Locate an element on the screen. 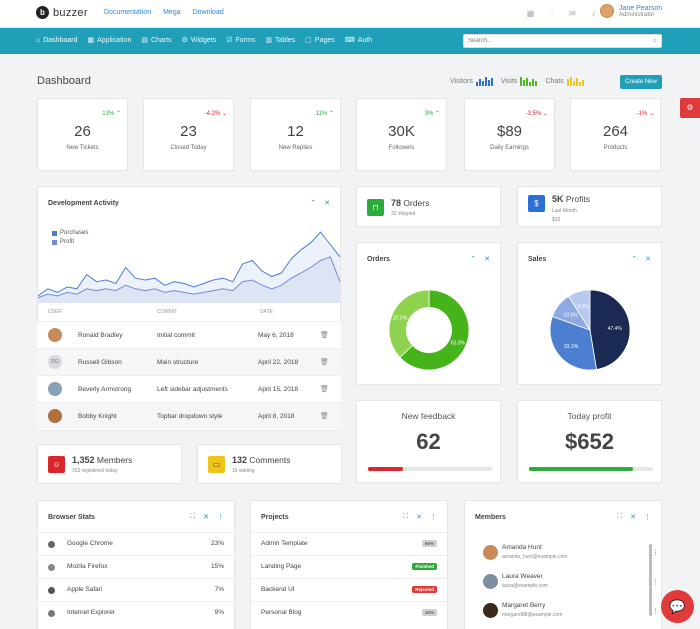  stat-change-value: -1% is located at coordinates (642, 114).